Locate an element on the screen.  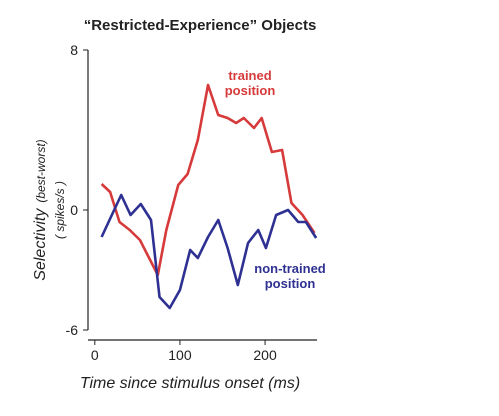
x-tick-label: 100 is located at coordinates (180, 355).